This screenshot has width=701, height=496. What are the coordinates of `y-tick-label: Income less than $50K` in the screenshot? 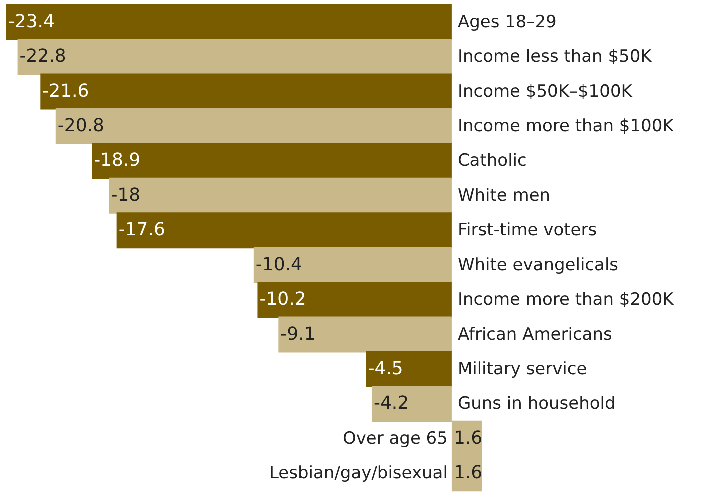 It's located at (555, 57).